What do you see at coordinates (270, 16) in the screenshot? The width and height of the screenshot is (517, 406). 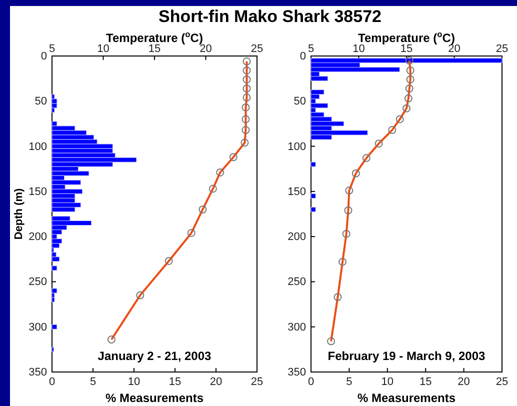 I see `chart-title: Short-fin Mako Shark 38572` at bounding box center [270, 16].